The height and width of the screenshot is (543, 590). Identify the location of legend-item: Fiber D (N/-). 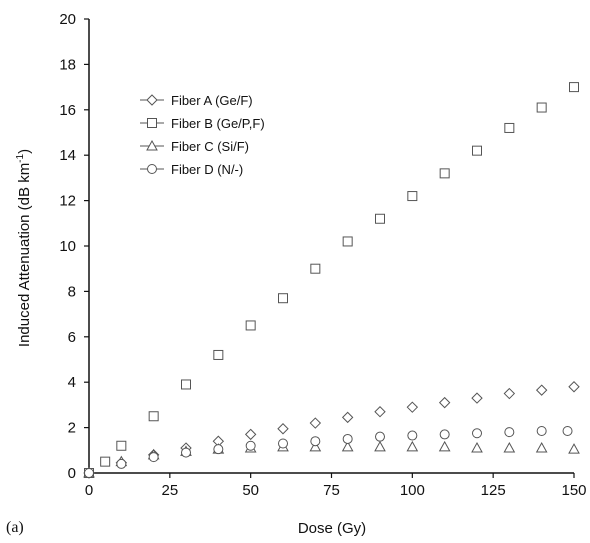
(191, 169).